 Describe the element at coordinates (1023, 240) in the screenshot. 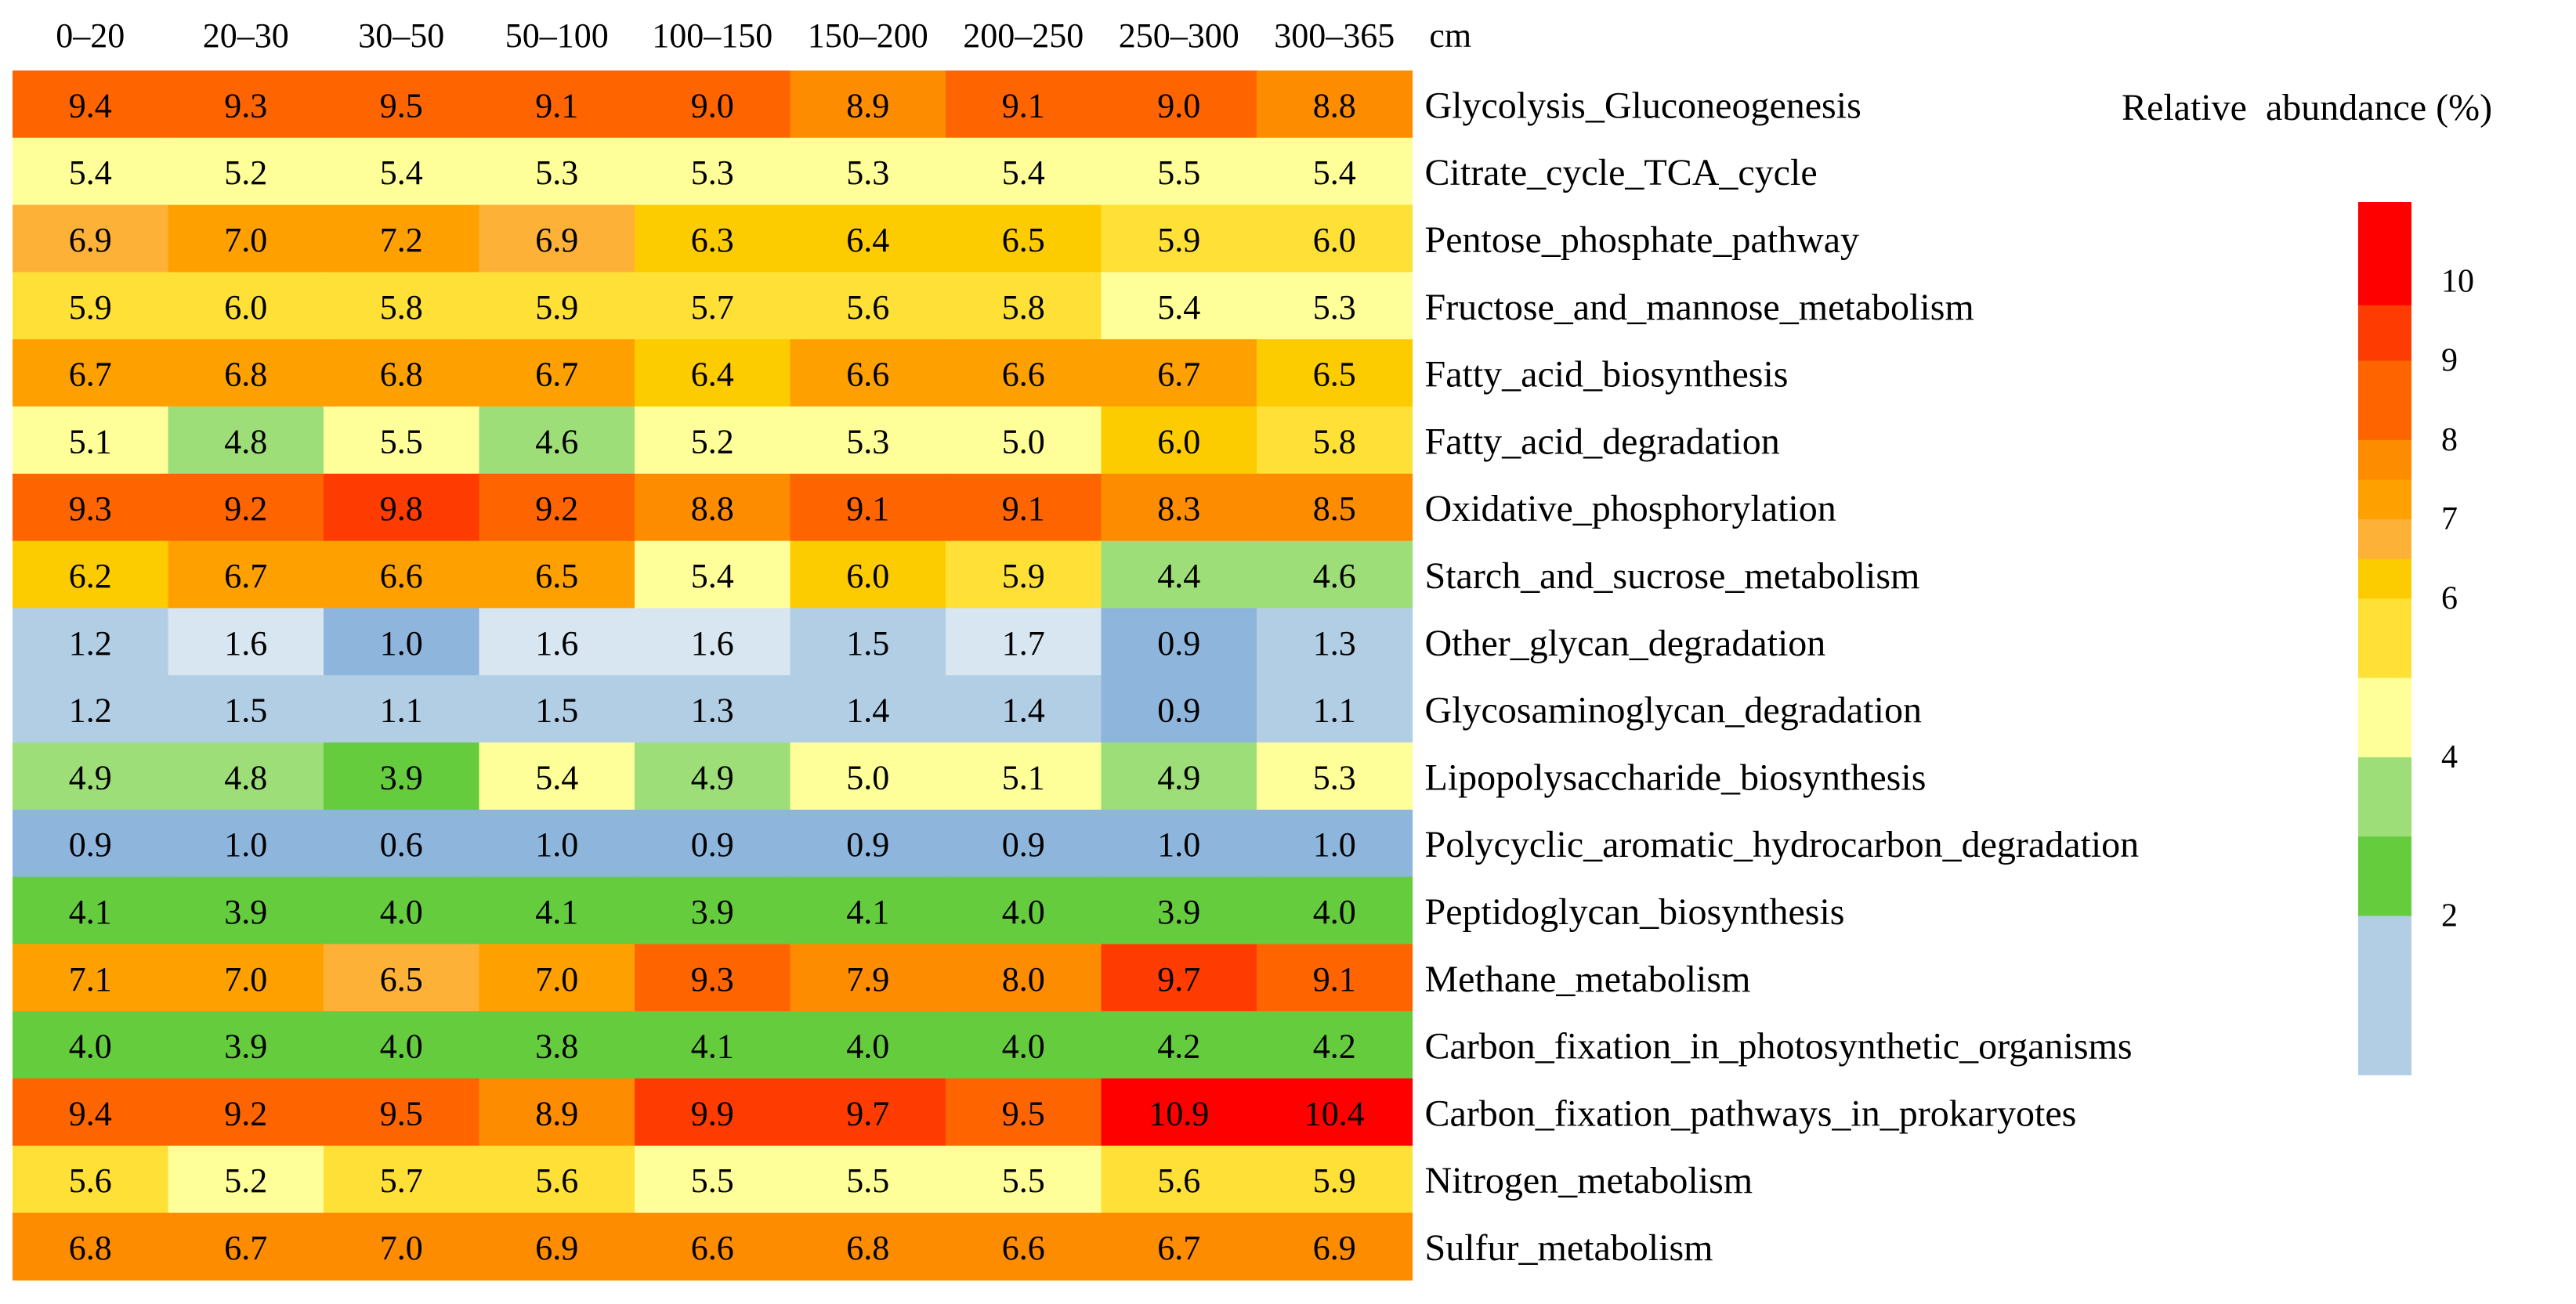

I see `cell-value: 6.5` at that location.